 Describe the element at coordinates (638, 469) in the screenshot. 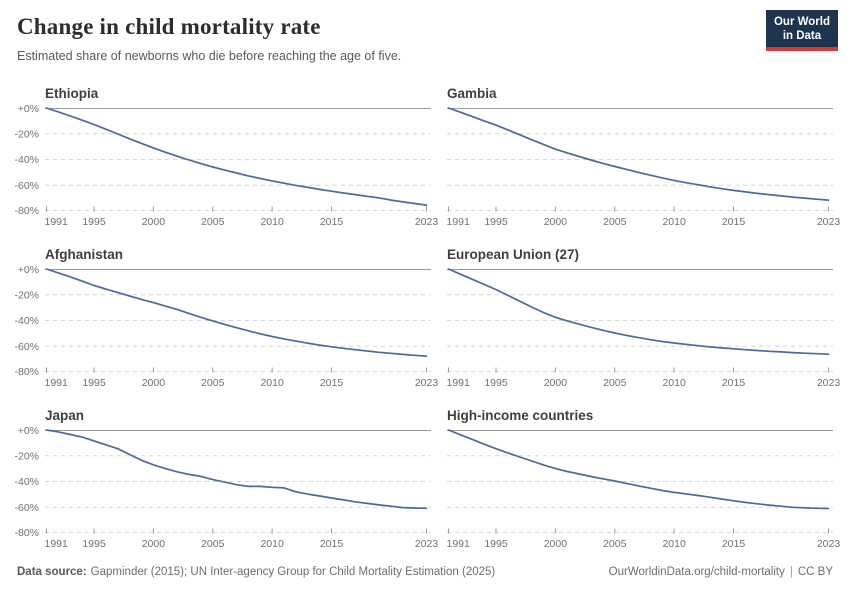

I see `line-series-high-income-countries` at that location.